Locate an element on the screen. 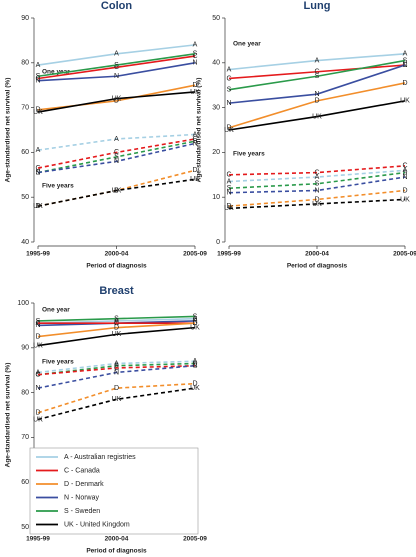 The width and height of the screenshot is (416, 557). annotation: One year is located at coordinates (56, 310).